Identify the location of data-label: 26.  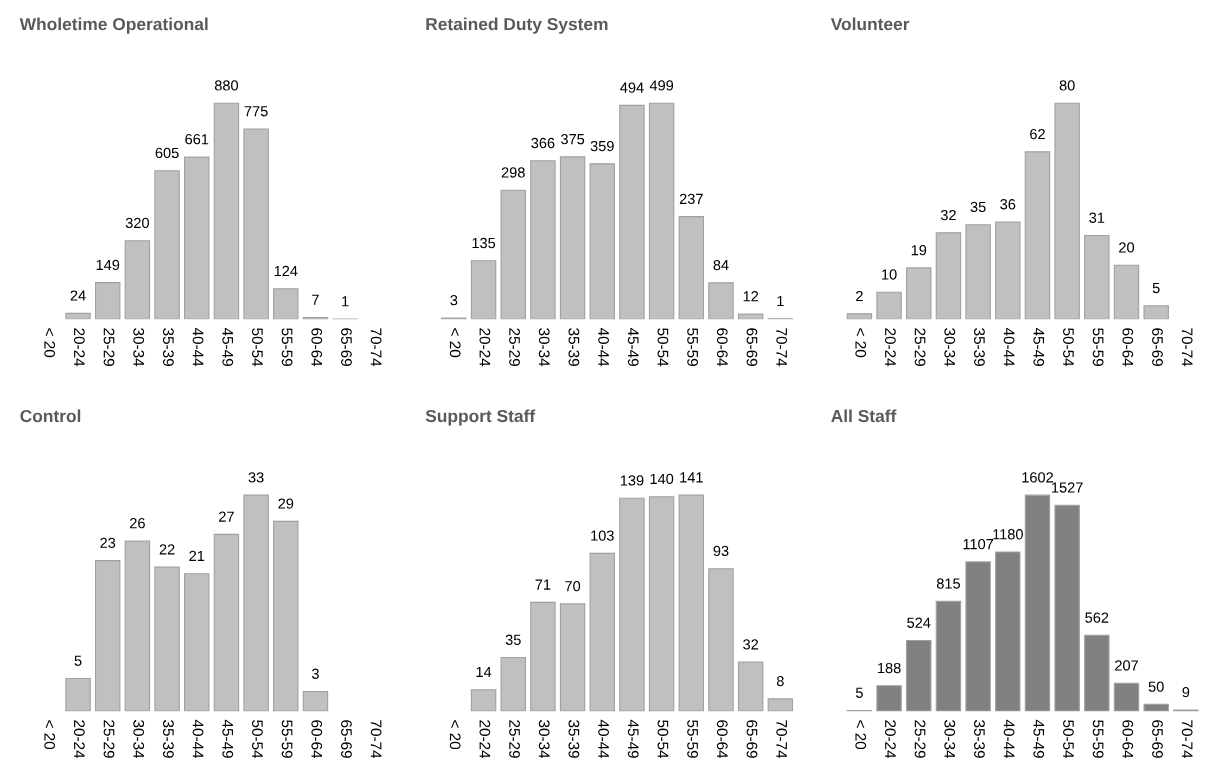
(137, 523).